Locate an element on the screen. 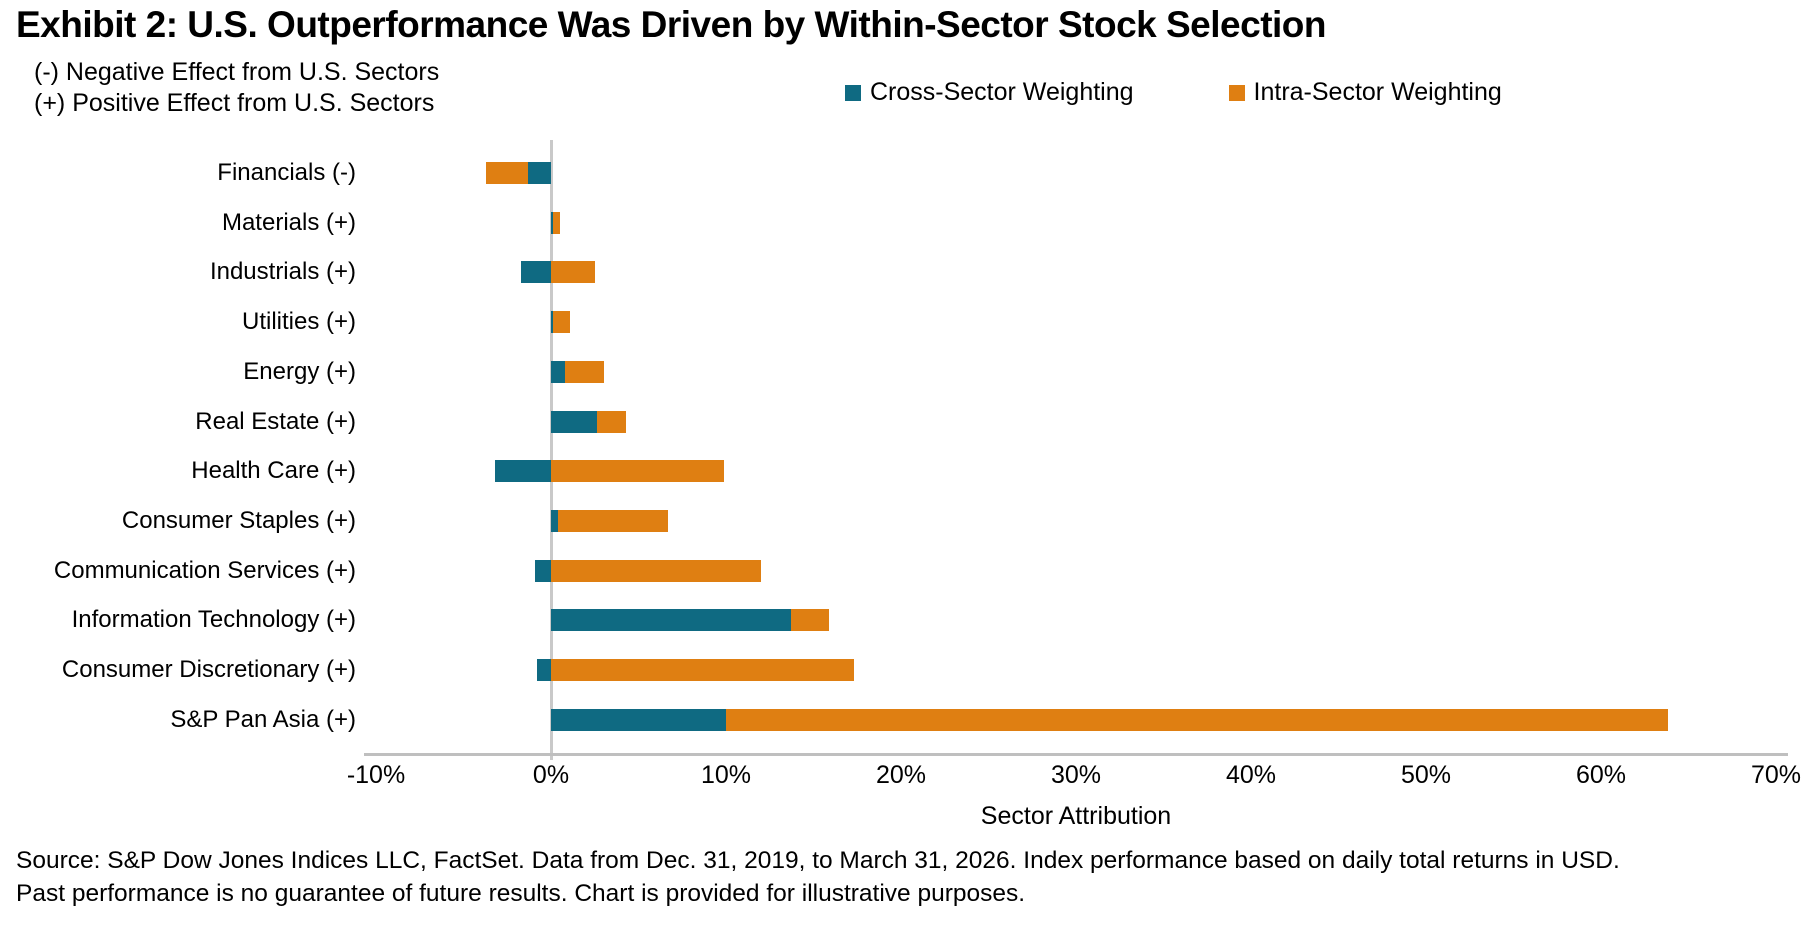 The width and height of the screenshot is (1804, 934). legend-label: Intra-Sector Weighting is located at coordinates (1377, 92).